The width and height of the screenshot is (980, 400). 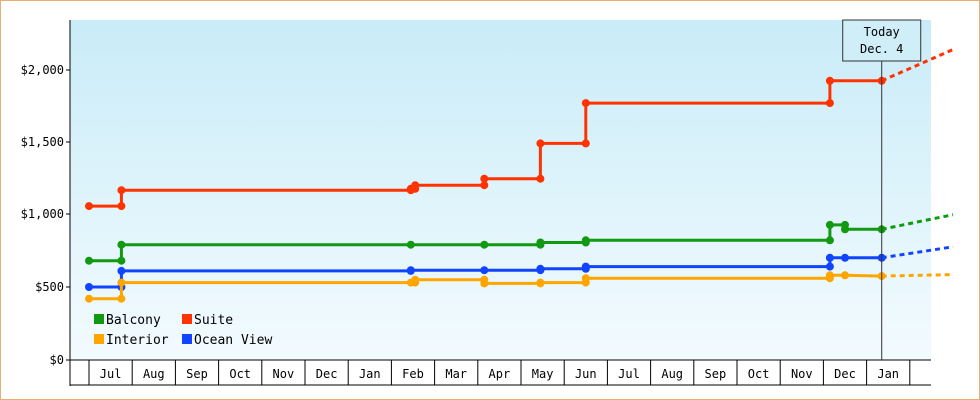 What do you see at coordinates (881, 49) in the screenshot?
I see `today-date-label: Dec. 4` at bounding box center [881, 49].